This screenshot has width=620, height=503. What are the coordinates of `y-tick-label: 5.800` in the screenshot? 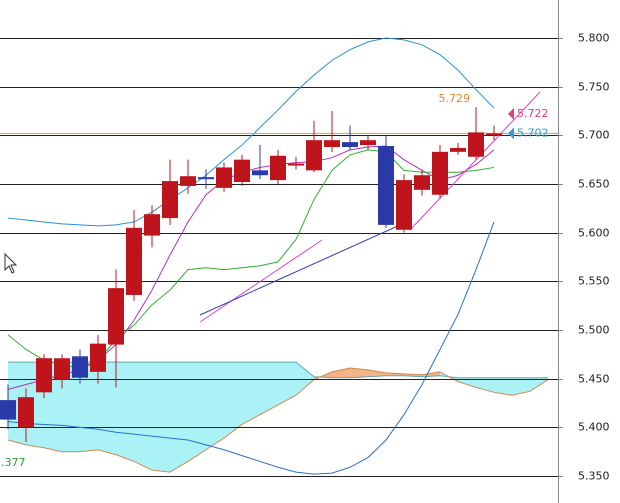 It's located at (594, 38).